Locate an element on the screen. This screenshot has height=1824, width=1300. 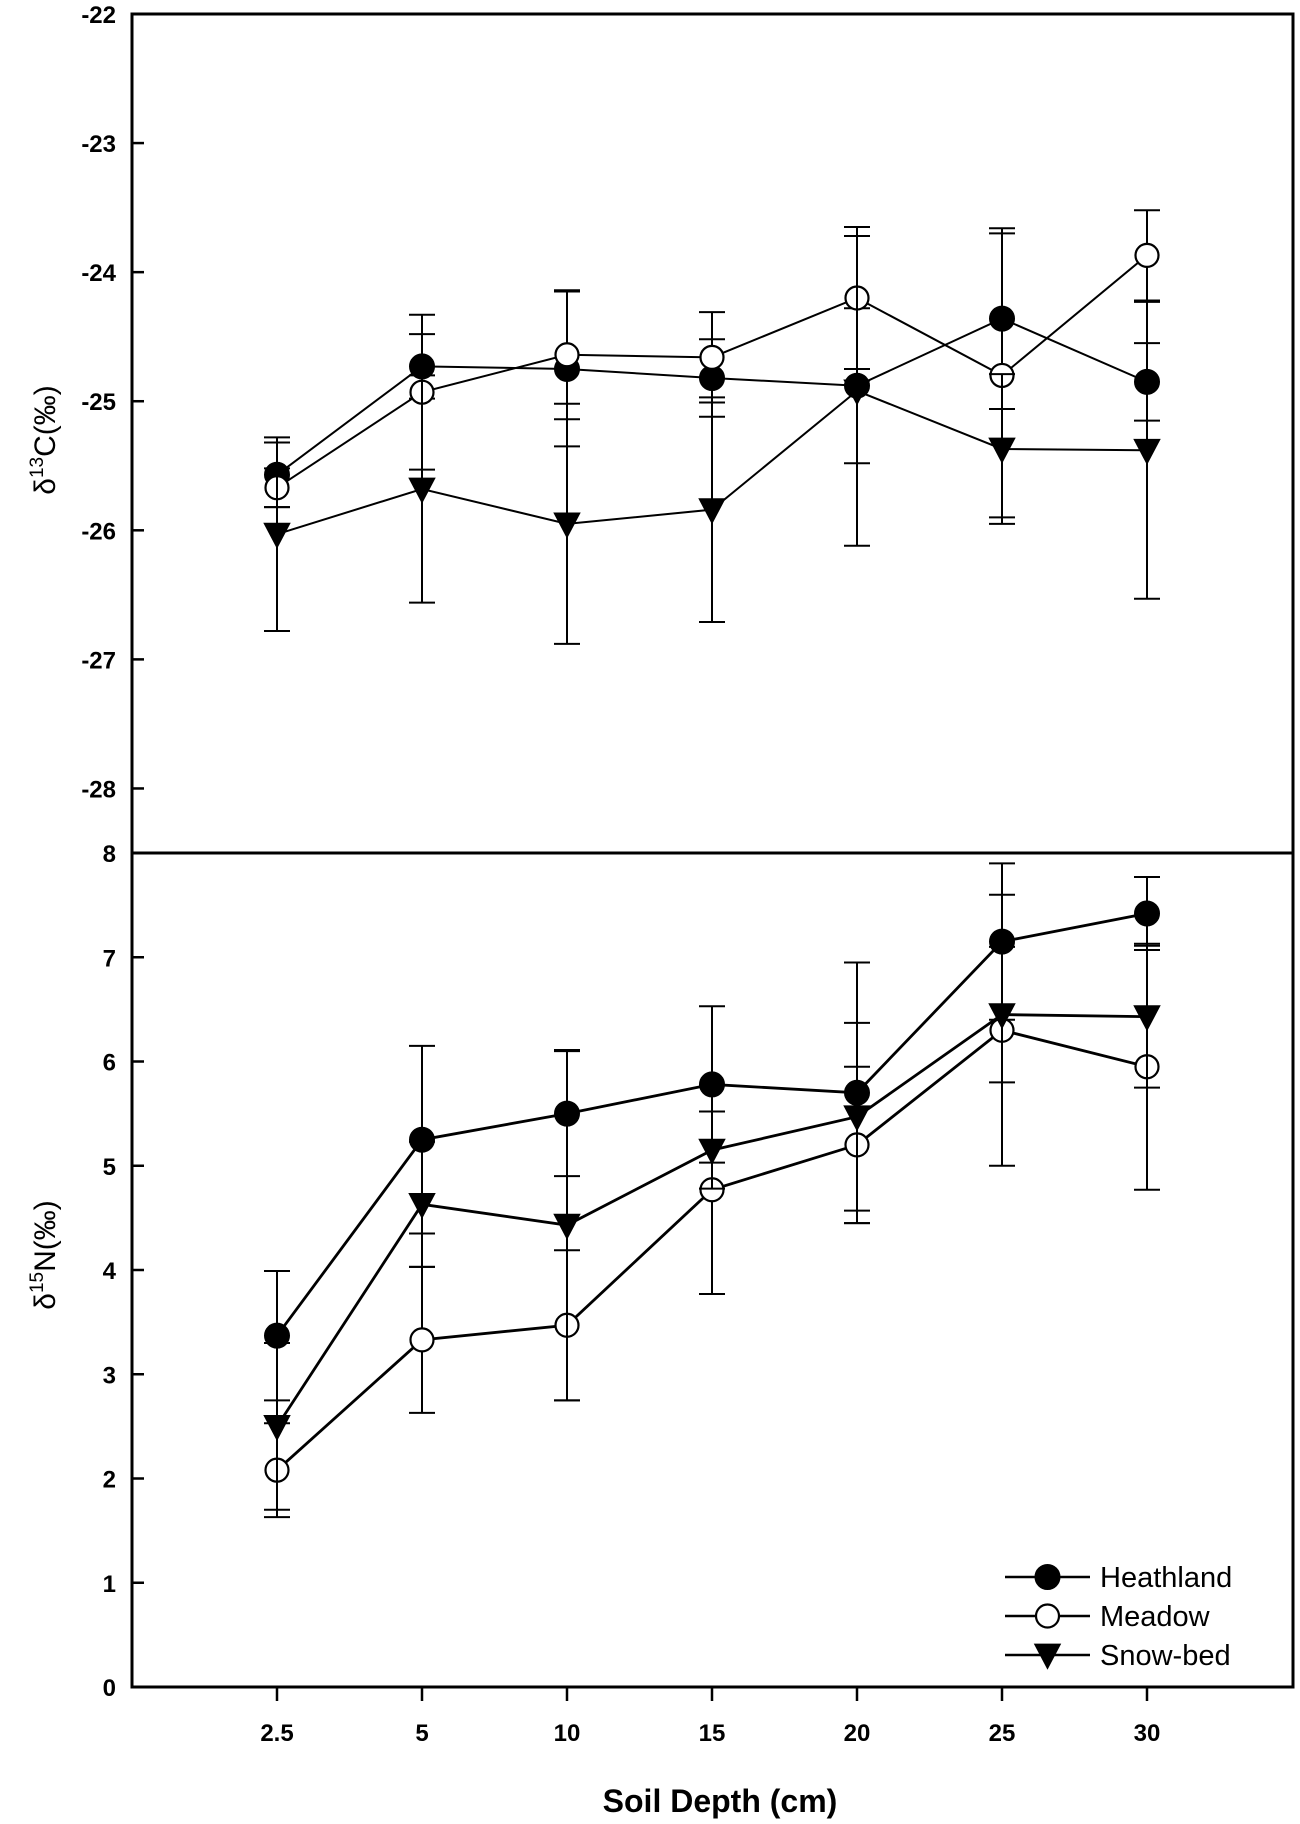
y-axis-title-delta15n: δ15N(‰) is located at coordinates (44, 1255).